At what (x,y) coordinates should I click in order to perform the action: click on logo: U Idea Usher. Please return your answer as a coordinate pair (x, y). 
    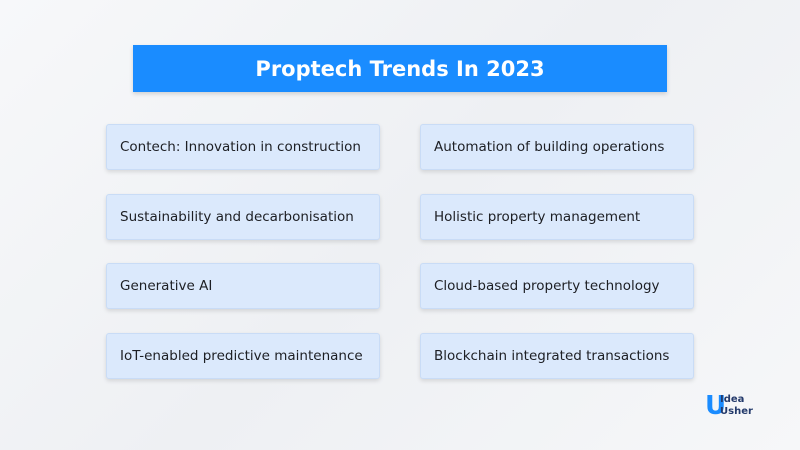
    Looking at the image, I should click on (740, 408).